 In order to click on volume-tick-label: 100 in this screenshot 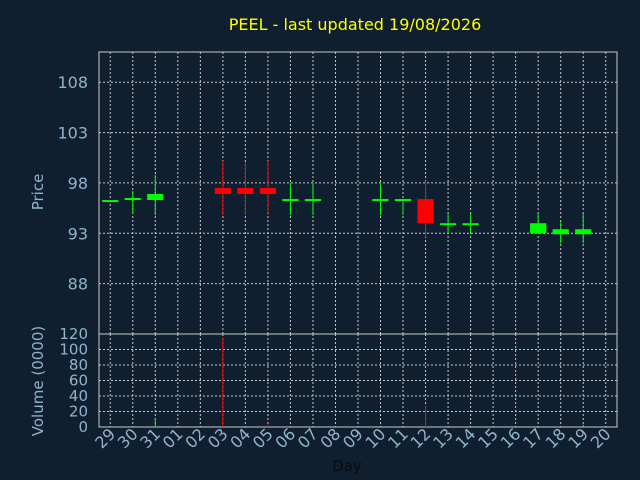, I will do `click(73, 350)`.